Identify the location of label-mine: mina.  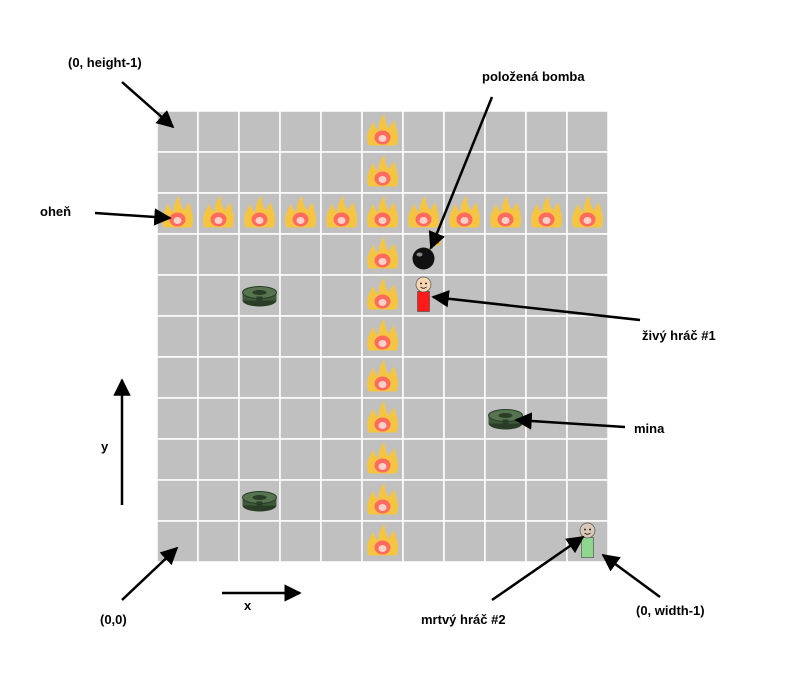
(649, 428).